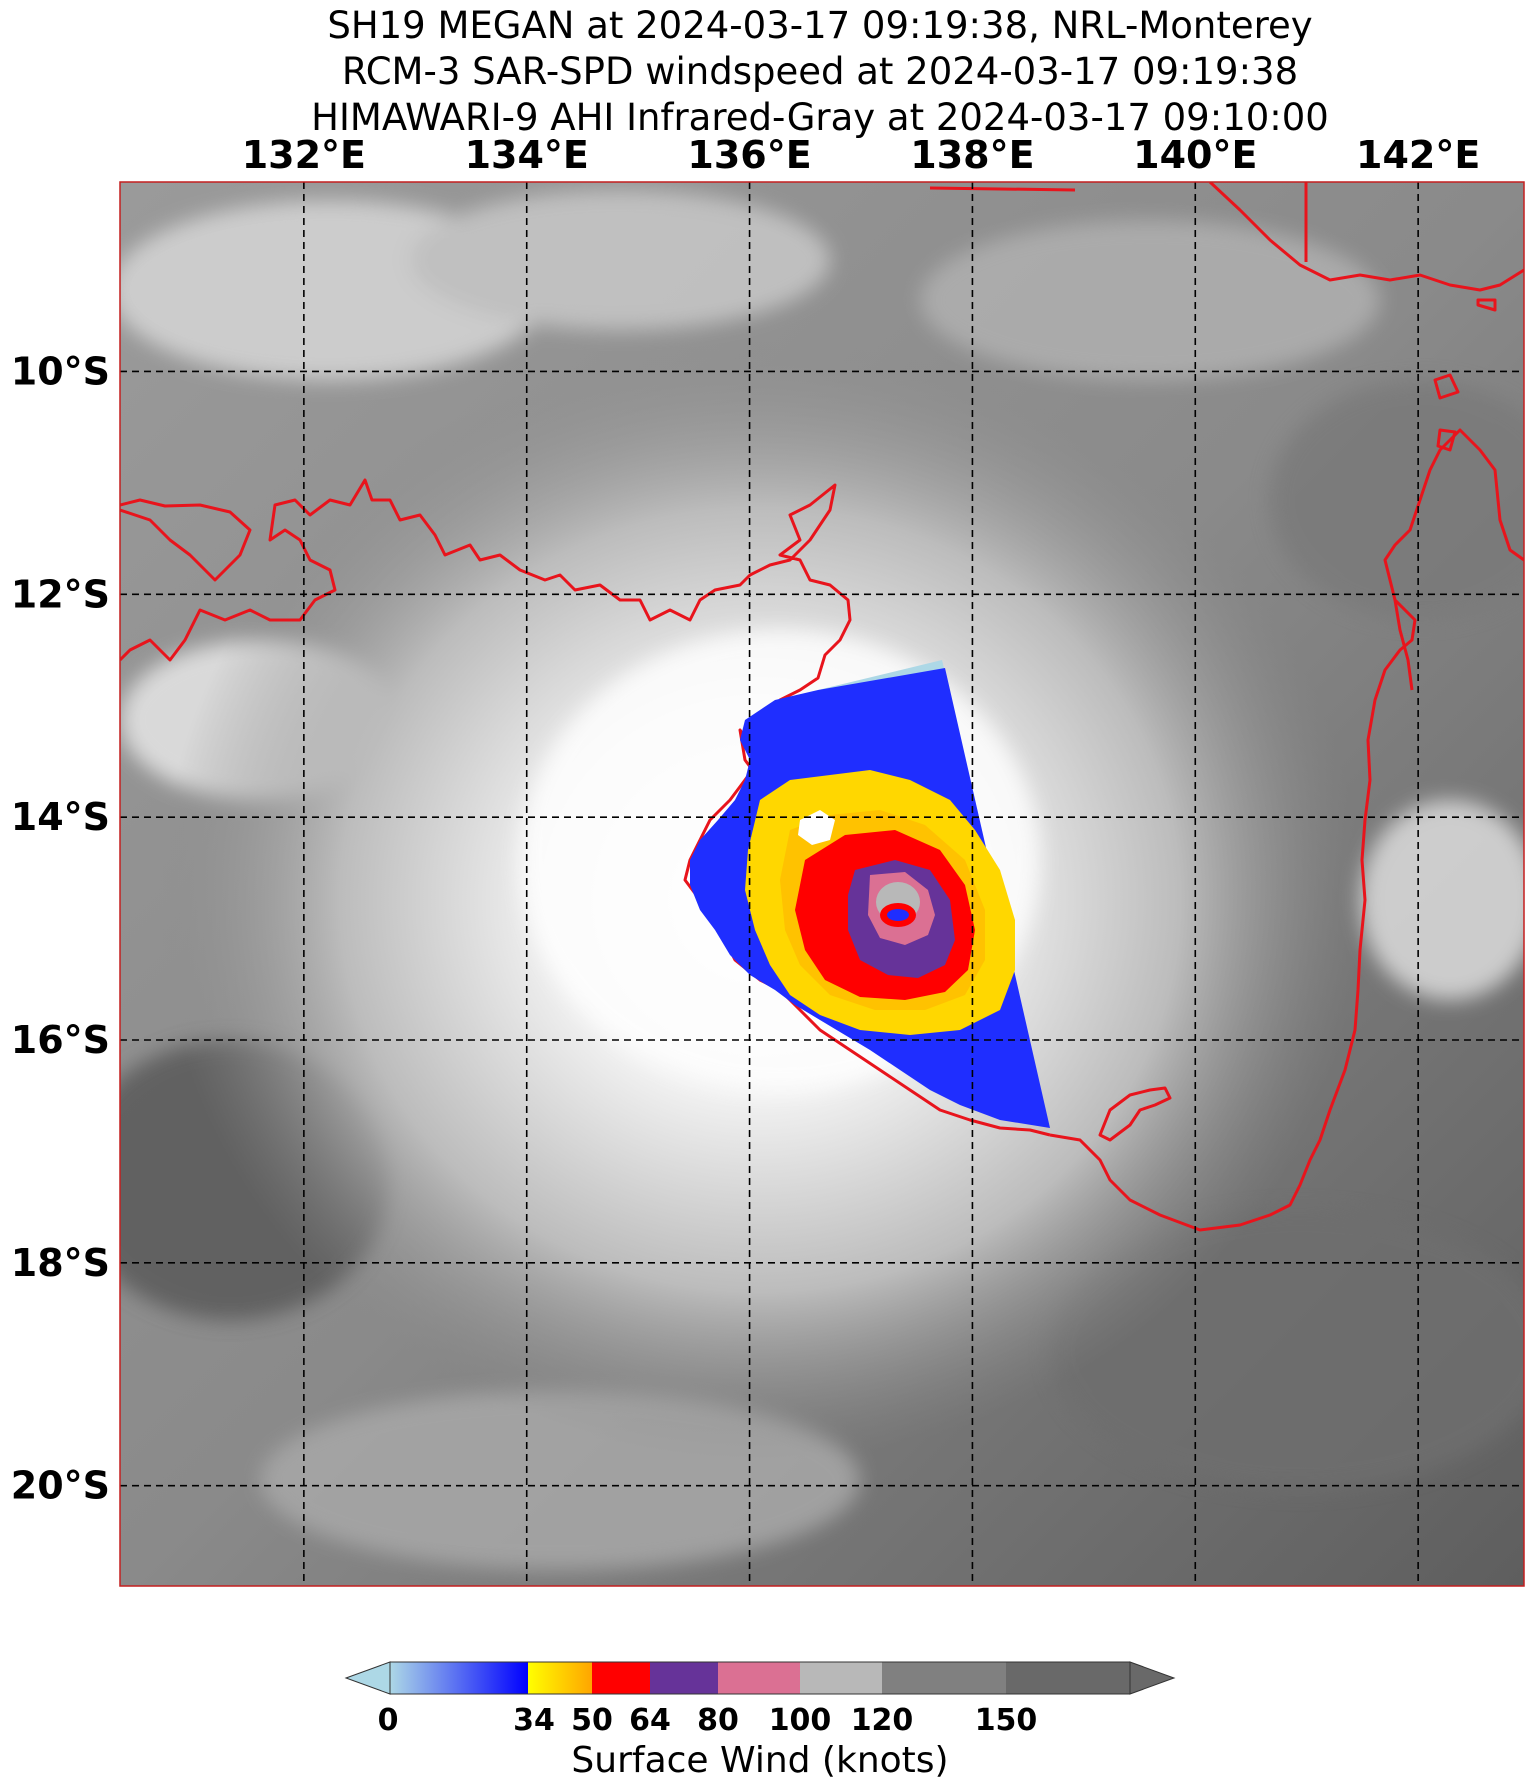  I want to click on latitude-tick-label: 18°S, so click(60, 1263).